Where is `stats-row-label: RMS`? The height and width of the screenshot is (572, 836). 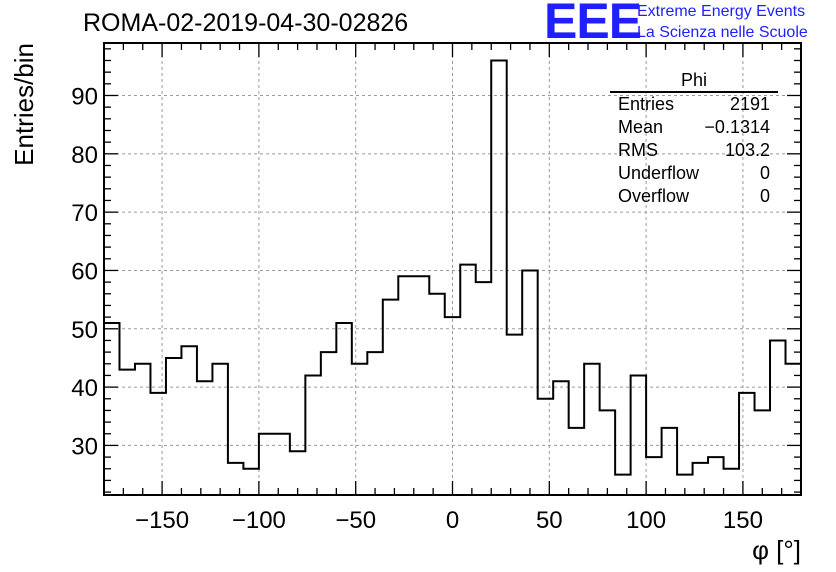
stats-row-label: RMS is located at coordinates (638, 150).